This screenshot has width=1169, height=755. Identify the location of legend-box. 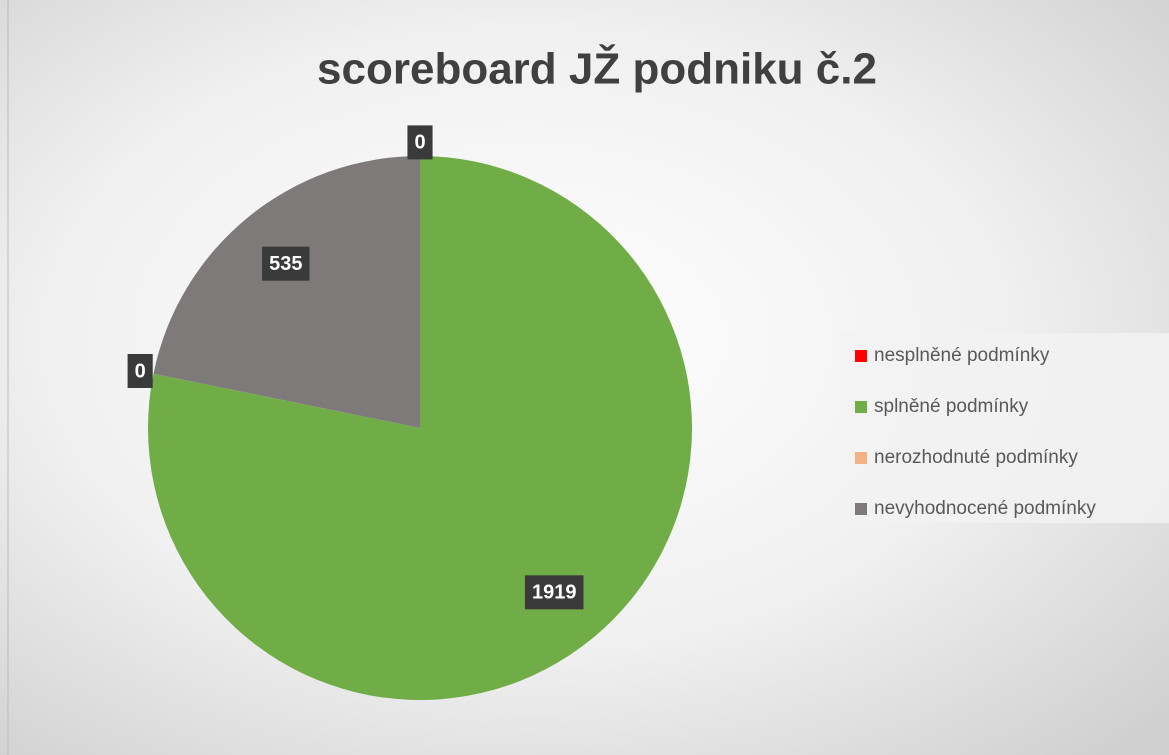
(1004, 428).